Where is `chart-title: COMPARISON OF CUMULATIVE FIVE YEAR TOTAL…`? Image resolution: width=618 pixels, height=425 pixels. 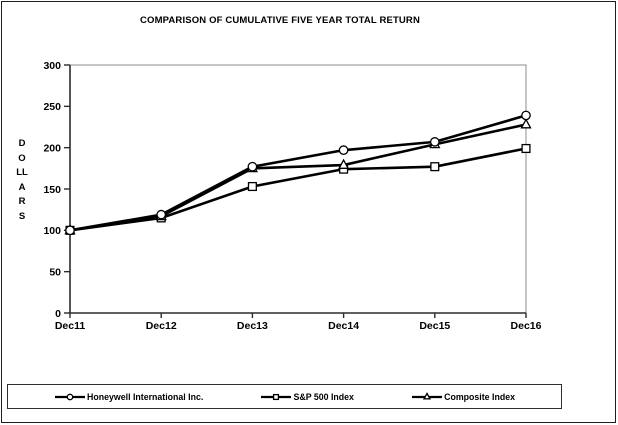 chart-title: COMPARISON OF CUMULATIVE FIVE YEAR TOTAL… is located at coordinates (280, 20).